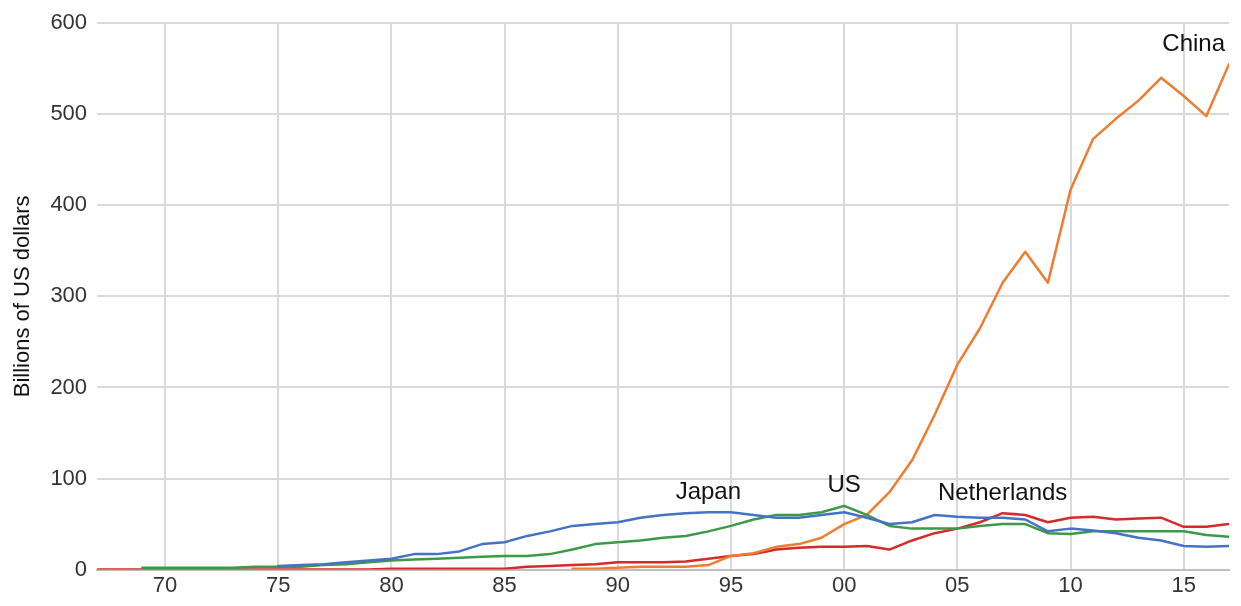 This screenshot has height=606, width=1241. Describe the element at coordinates (69, 204) in the screenshot. I see `y-tick-label: 400` at that location.